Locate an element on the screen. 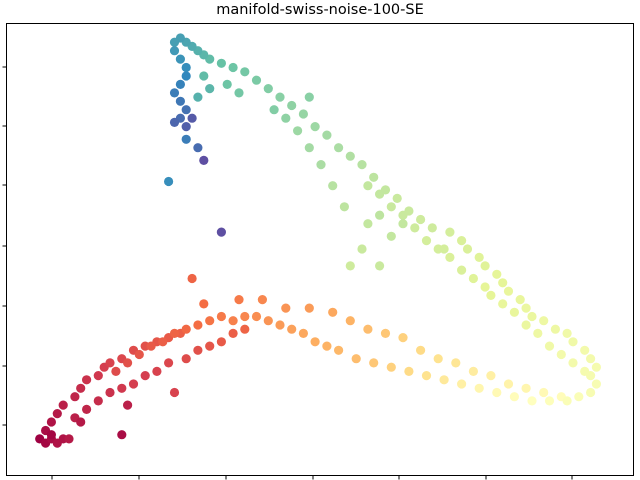 The height and width of the screenshot is (480, 640). chart-title: manifold-swiss-noise-100-SE is located at coordinates (320, 10).